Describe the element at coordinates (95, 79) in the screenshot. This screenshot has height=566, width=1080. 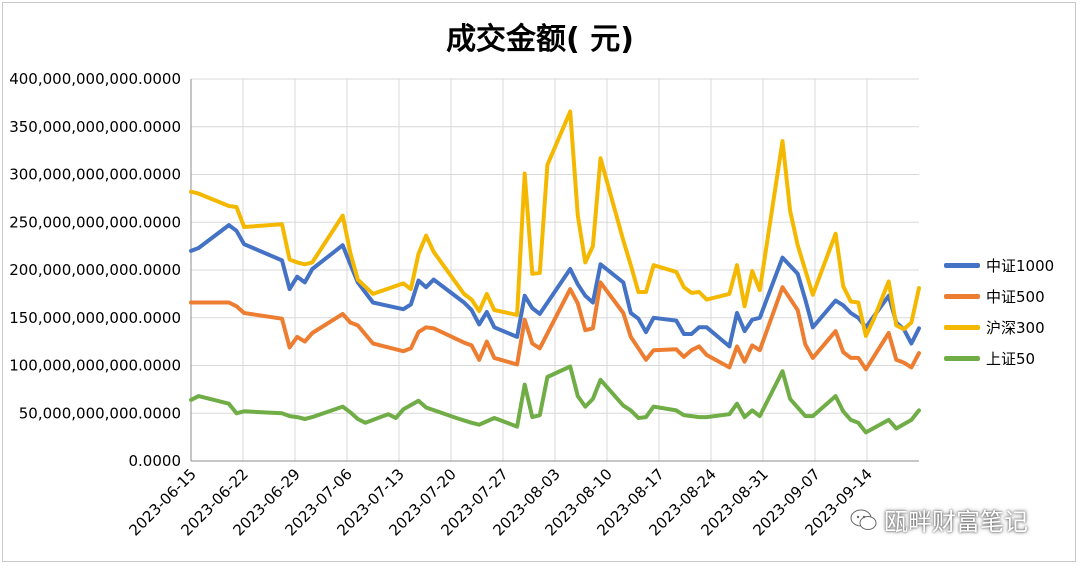
I see `y-tick-label: 400,000,000,000.0000` at that location.